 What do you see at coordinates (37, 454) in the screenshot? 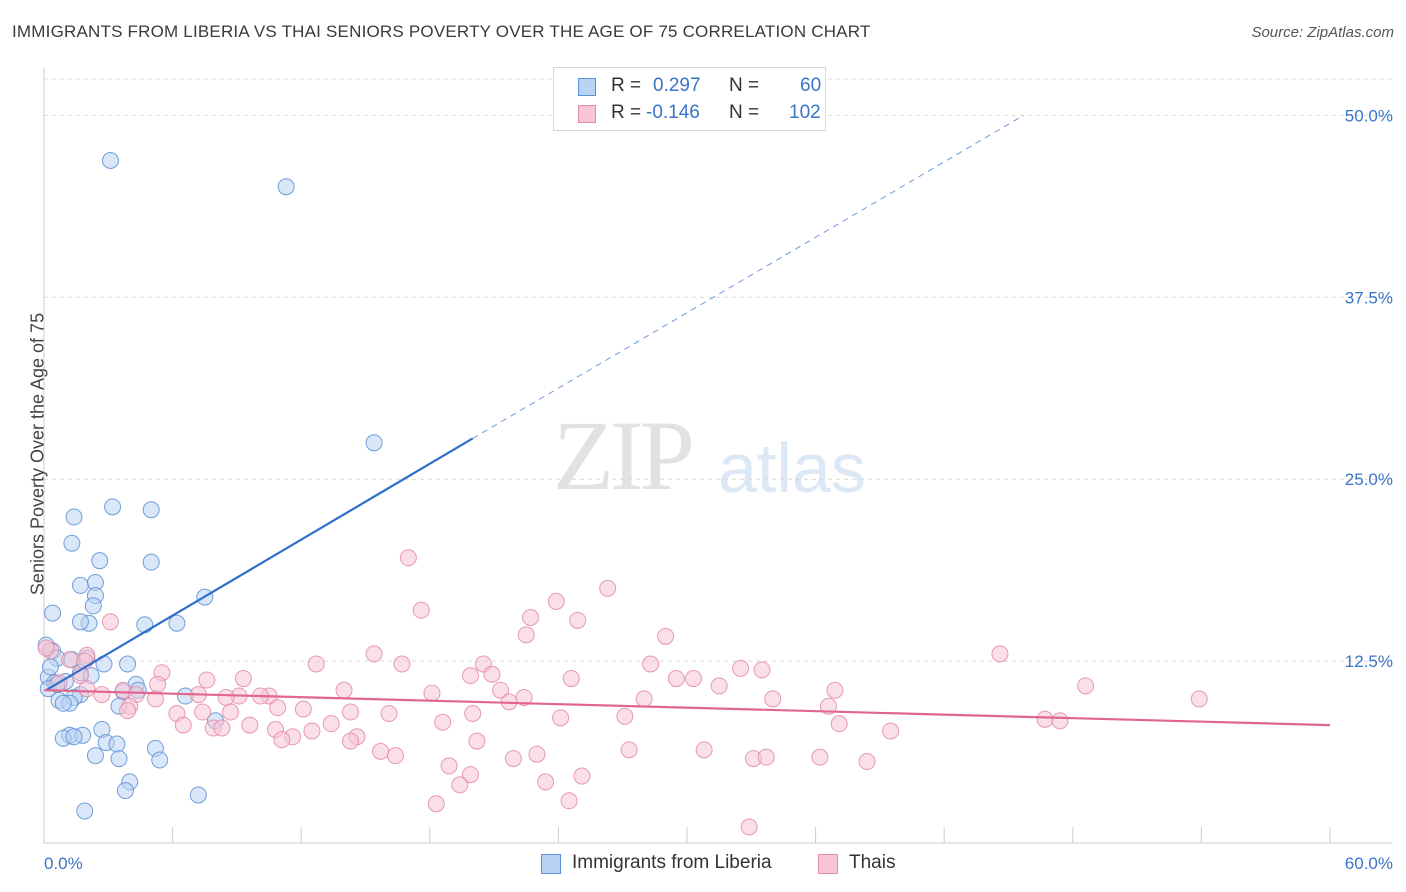
I see `y-axis-label: Seniors Poverty Over the Age of 75` at bounding box center [37, 454].